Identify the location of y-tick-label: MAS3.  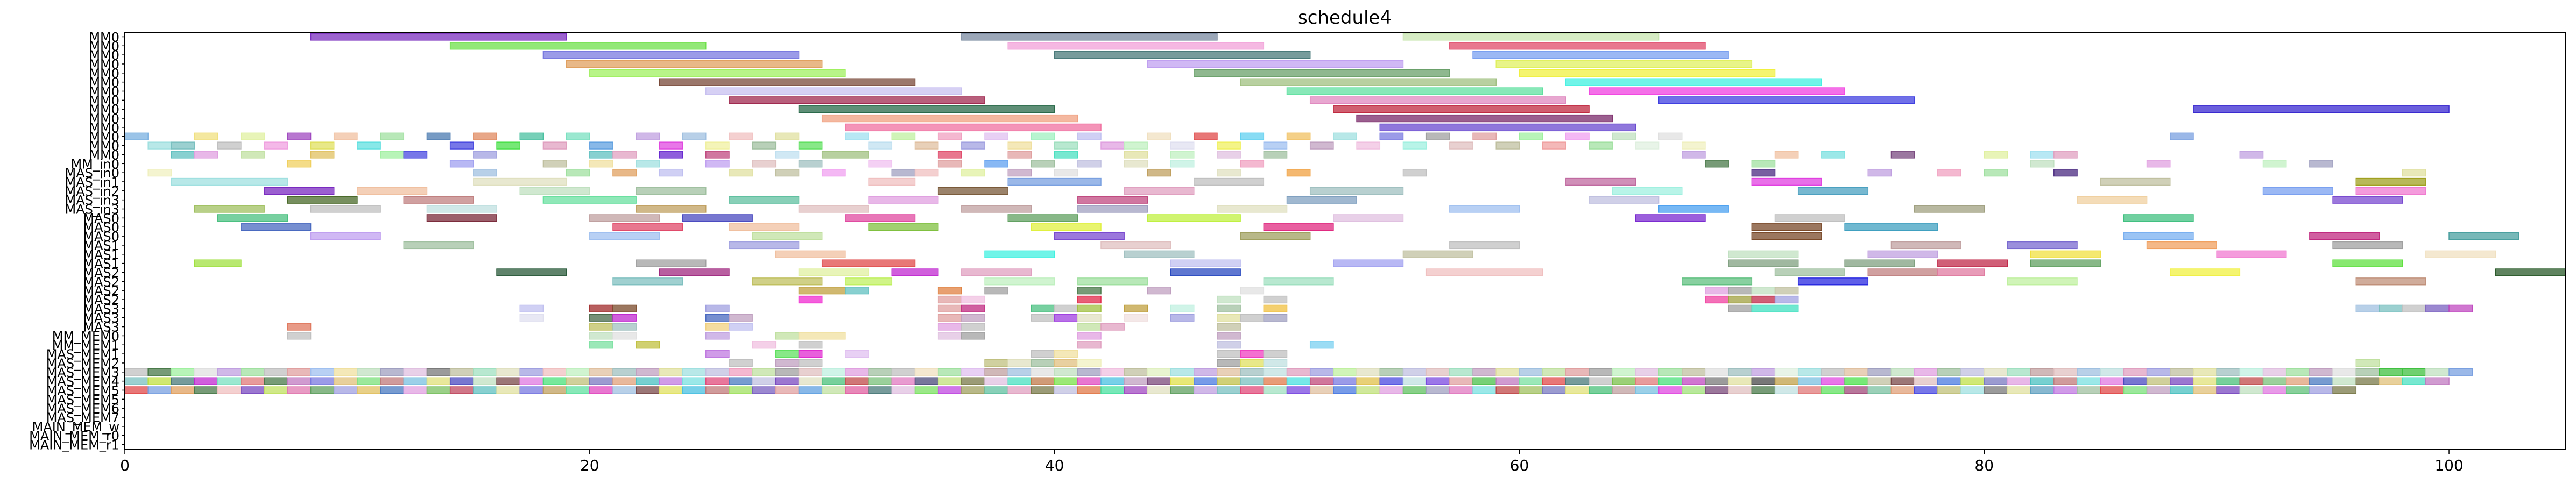
(101, 319).